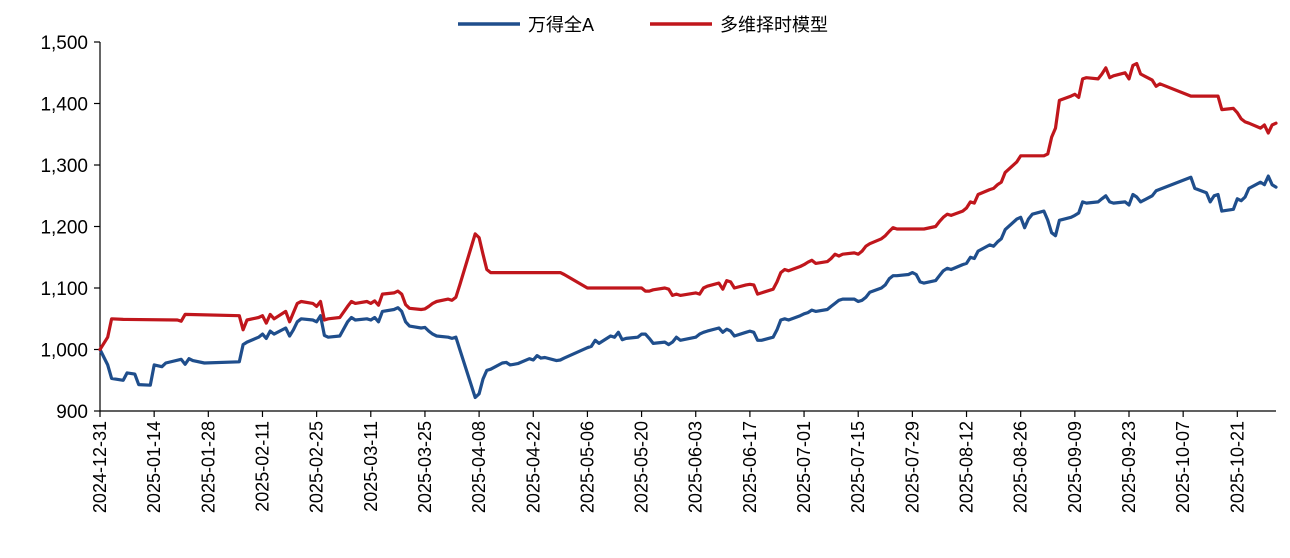 The height and width of the screenshot is (558, 1290). Describe the element at coordinates (643, 25) in the screenshot. I see `legend: 万得全A 多维择时模型` at that location.